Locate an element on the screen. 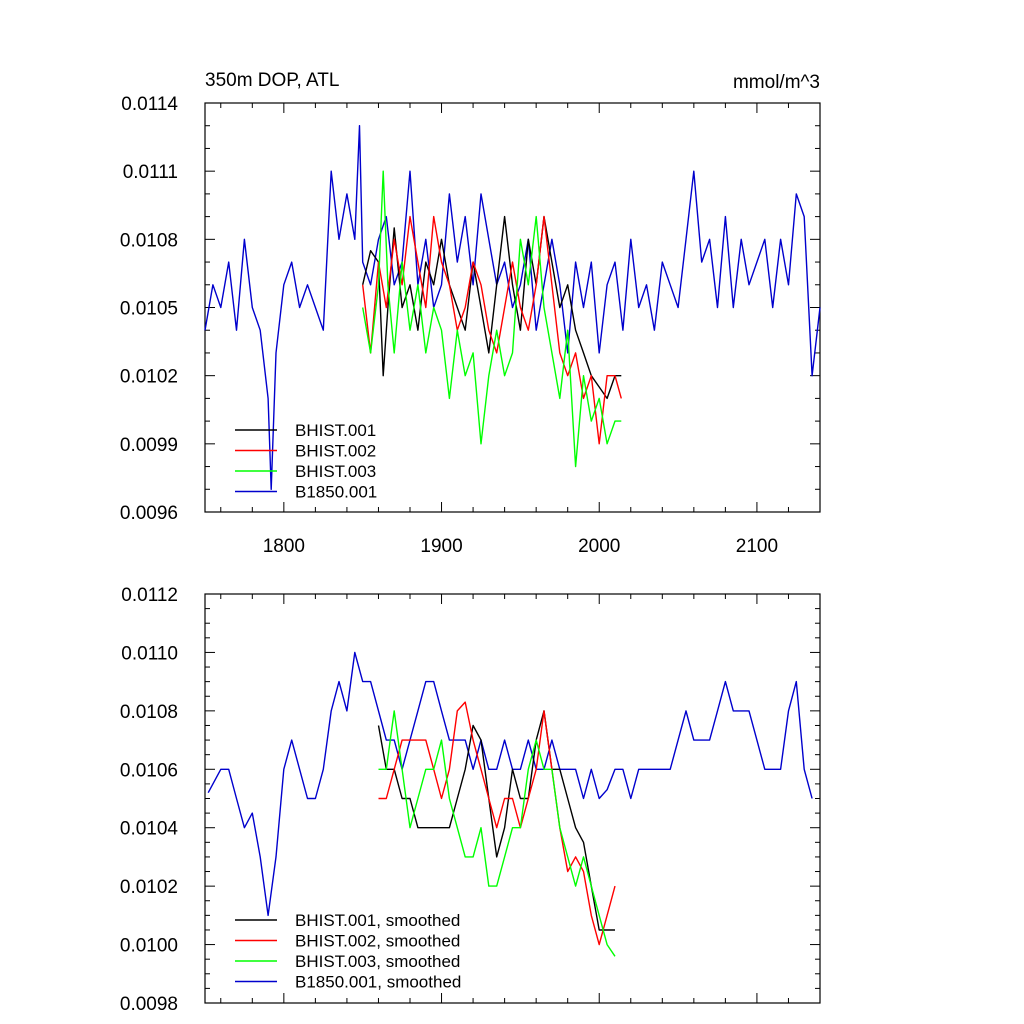 Image resolution: width=1024 pixels, height=1024 pixels. y-tick-label: 0.0105 is located at coordinates (149, 309).